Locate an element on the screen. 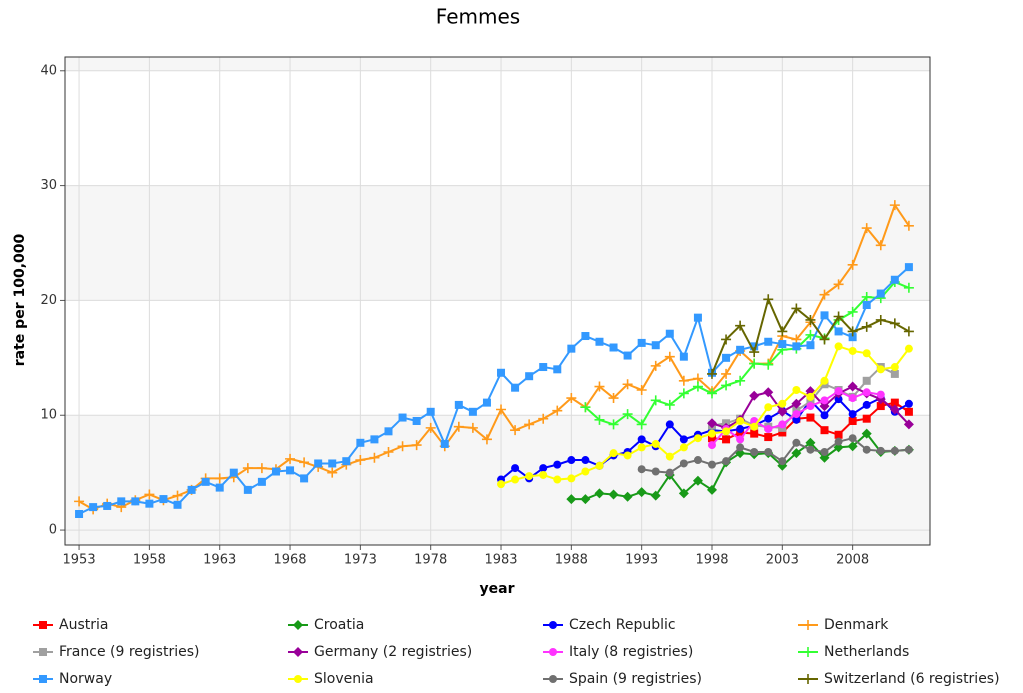 Image resolution: width=1023 pixels, height=693 pixels. legend-label: Czech Republic is located at coordinates (622, 625).